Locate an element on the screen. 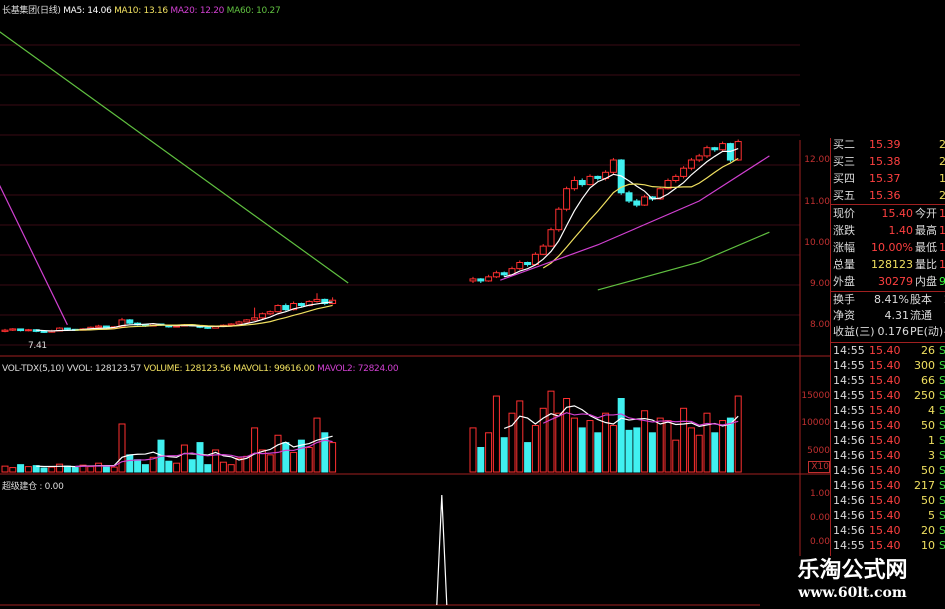 This screenshot has height=609, width=945. divider is located at coordinates (888, 342).